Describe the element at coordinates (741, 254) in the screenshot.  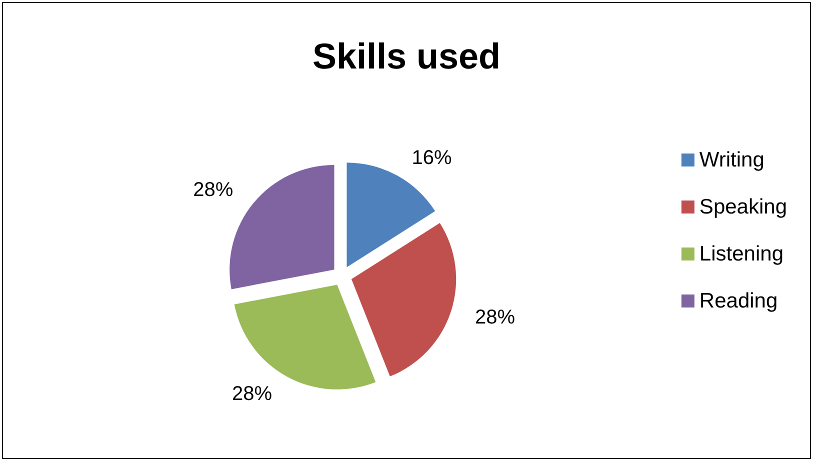
I see `legend-label: Listening` at that location.